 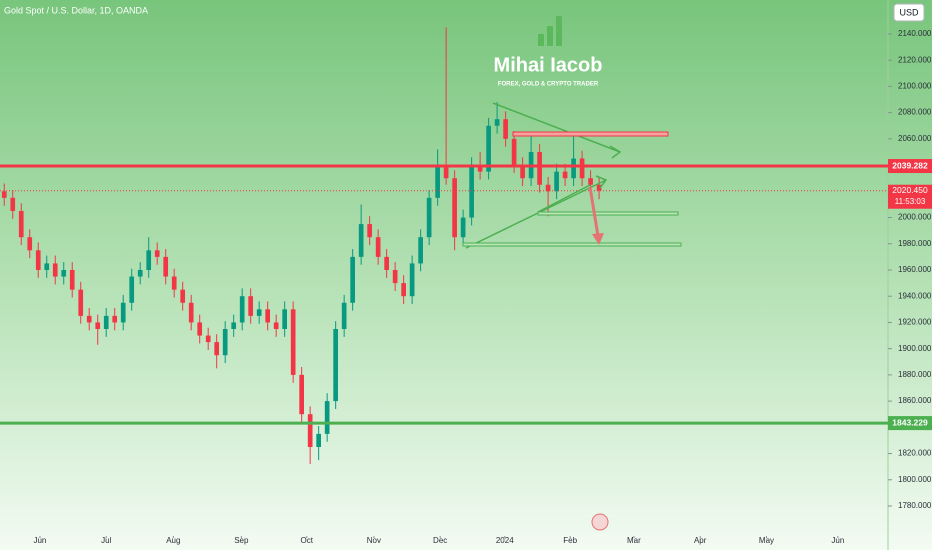 I want to click on y-tick-label: 1900.000, so click(x=915, y=348).